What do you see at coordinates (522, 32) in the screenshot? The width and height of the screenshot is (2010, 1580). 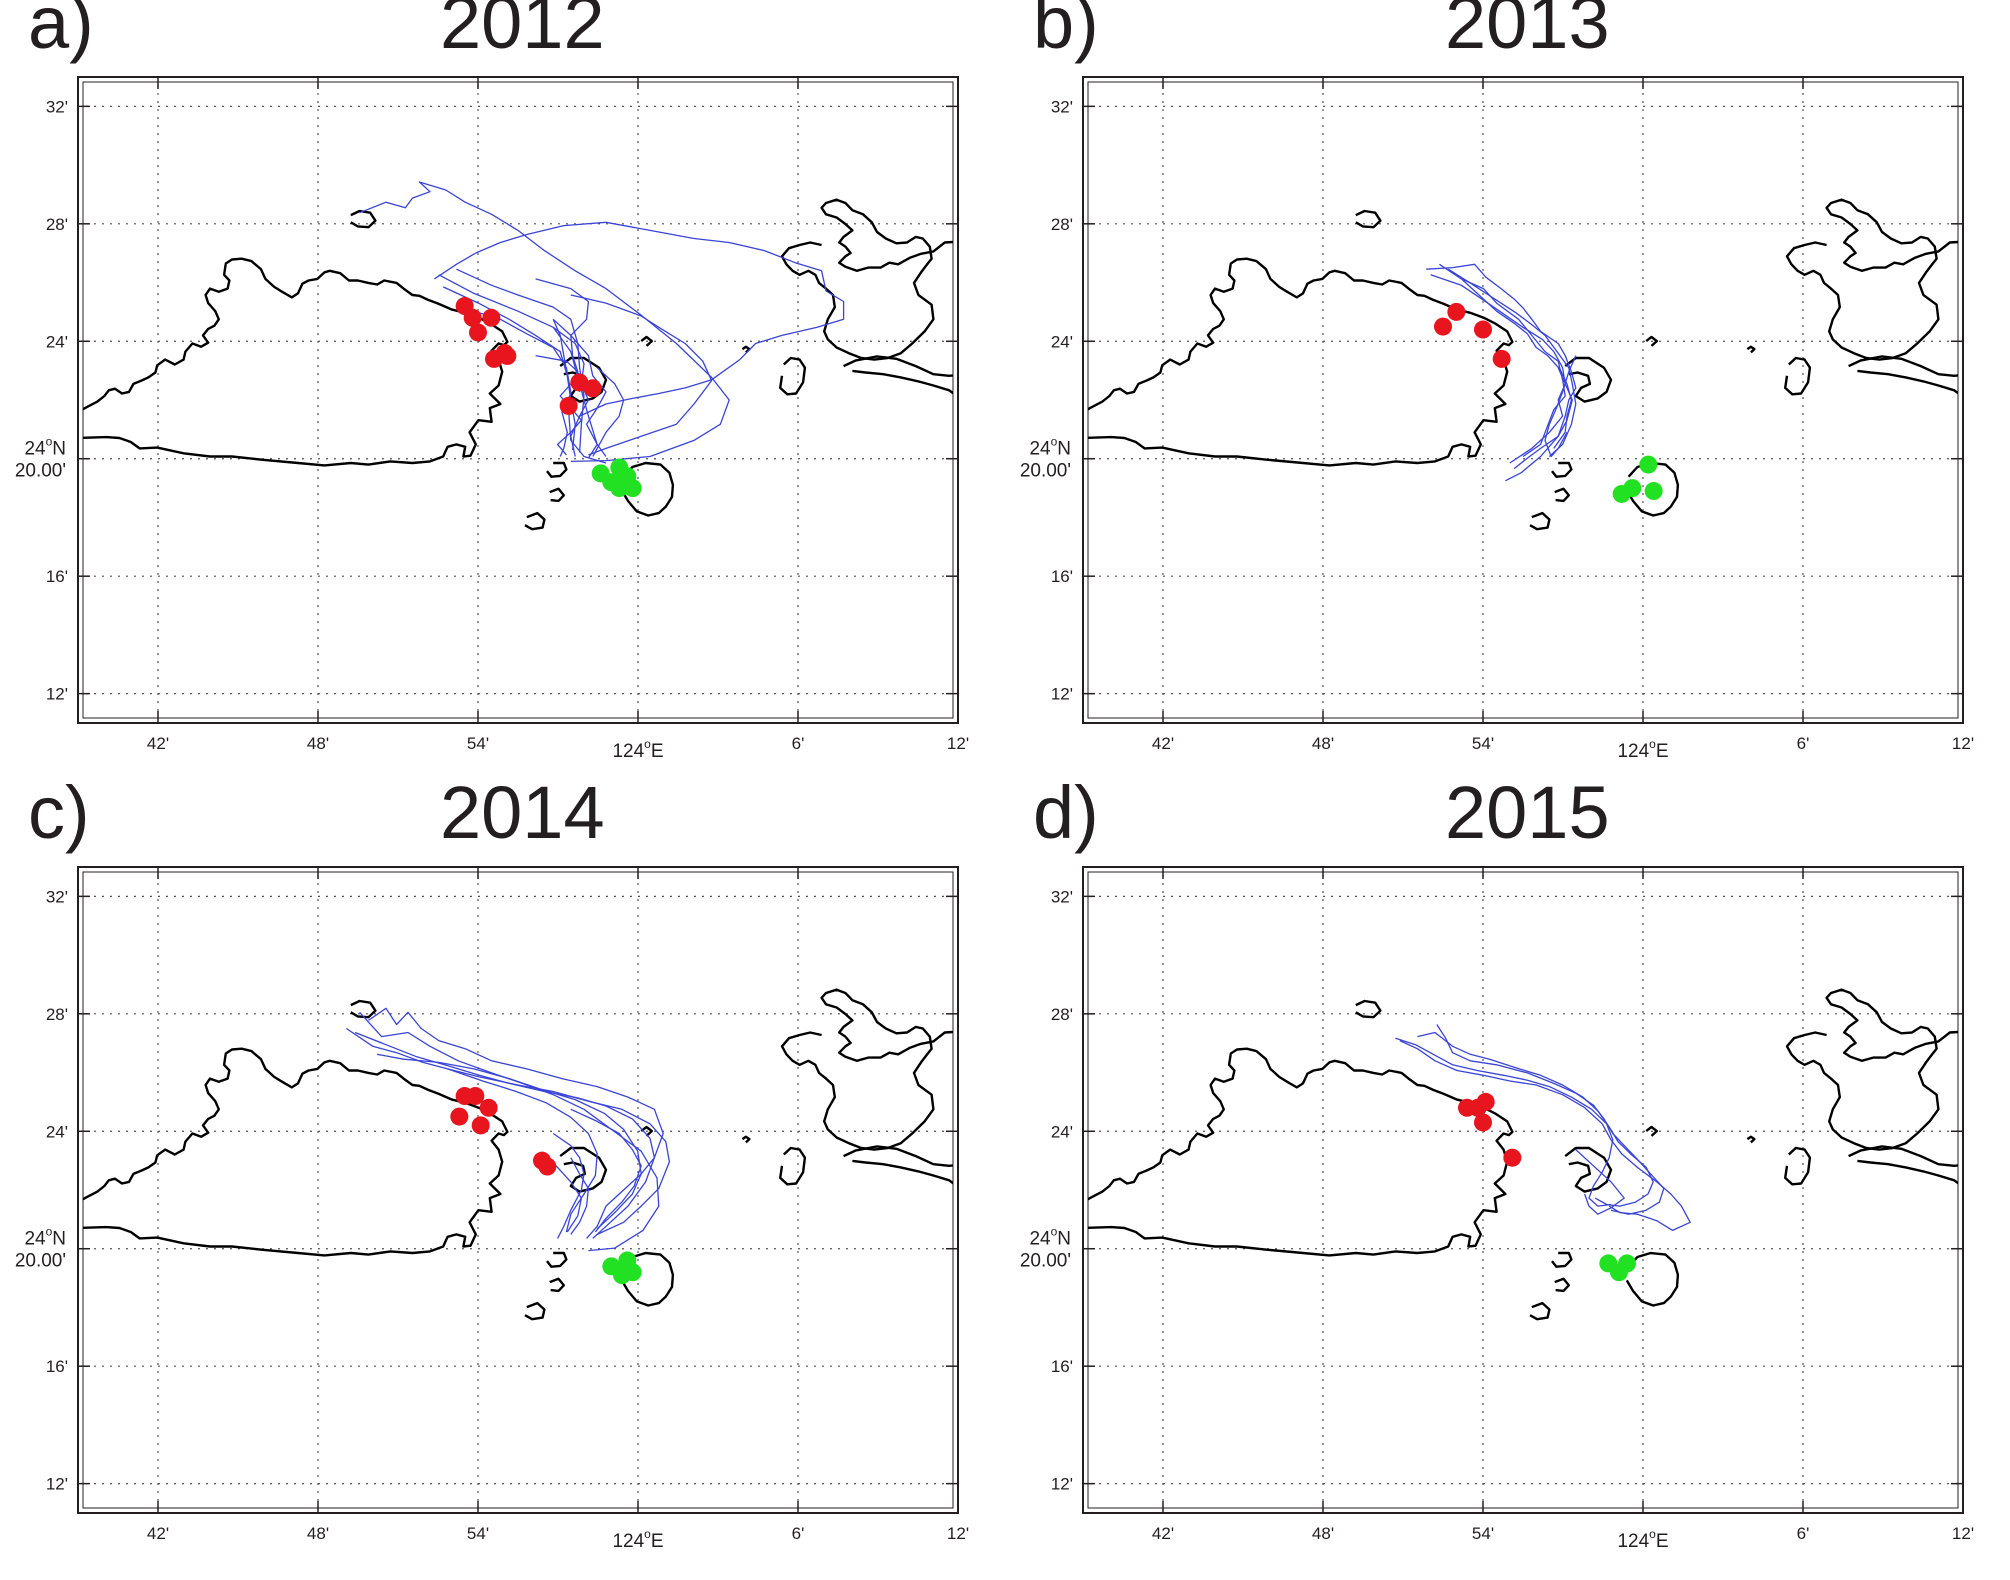 I see `panel-title: 2012` at bounding box center [522, 32].